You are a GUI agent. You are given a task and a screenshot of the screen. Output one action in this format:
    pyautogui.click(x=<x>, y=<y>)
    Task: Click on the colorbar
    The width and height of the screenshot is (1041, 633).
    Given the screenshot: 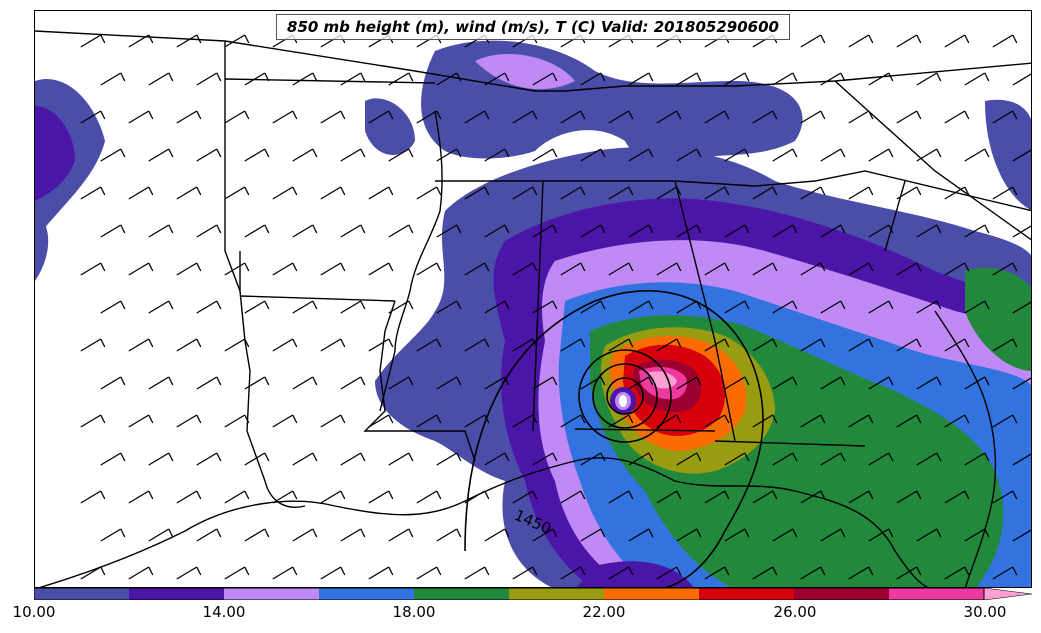 What is the action you would take?
    pyautogui.click(x=533, y=594)
    